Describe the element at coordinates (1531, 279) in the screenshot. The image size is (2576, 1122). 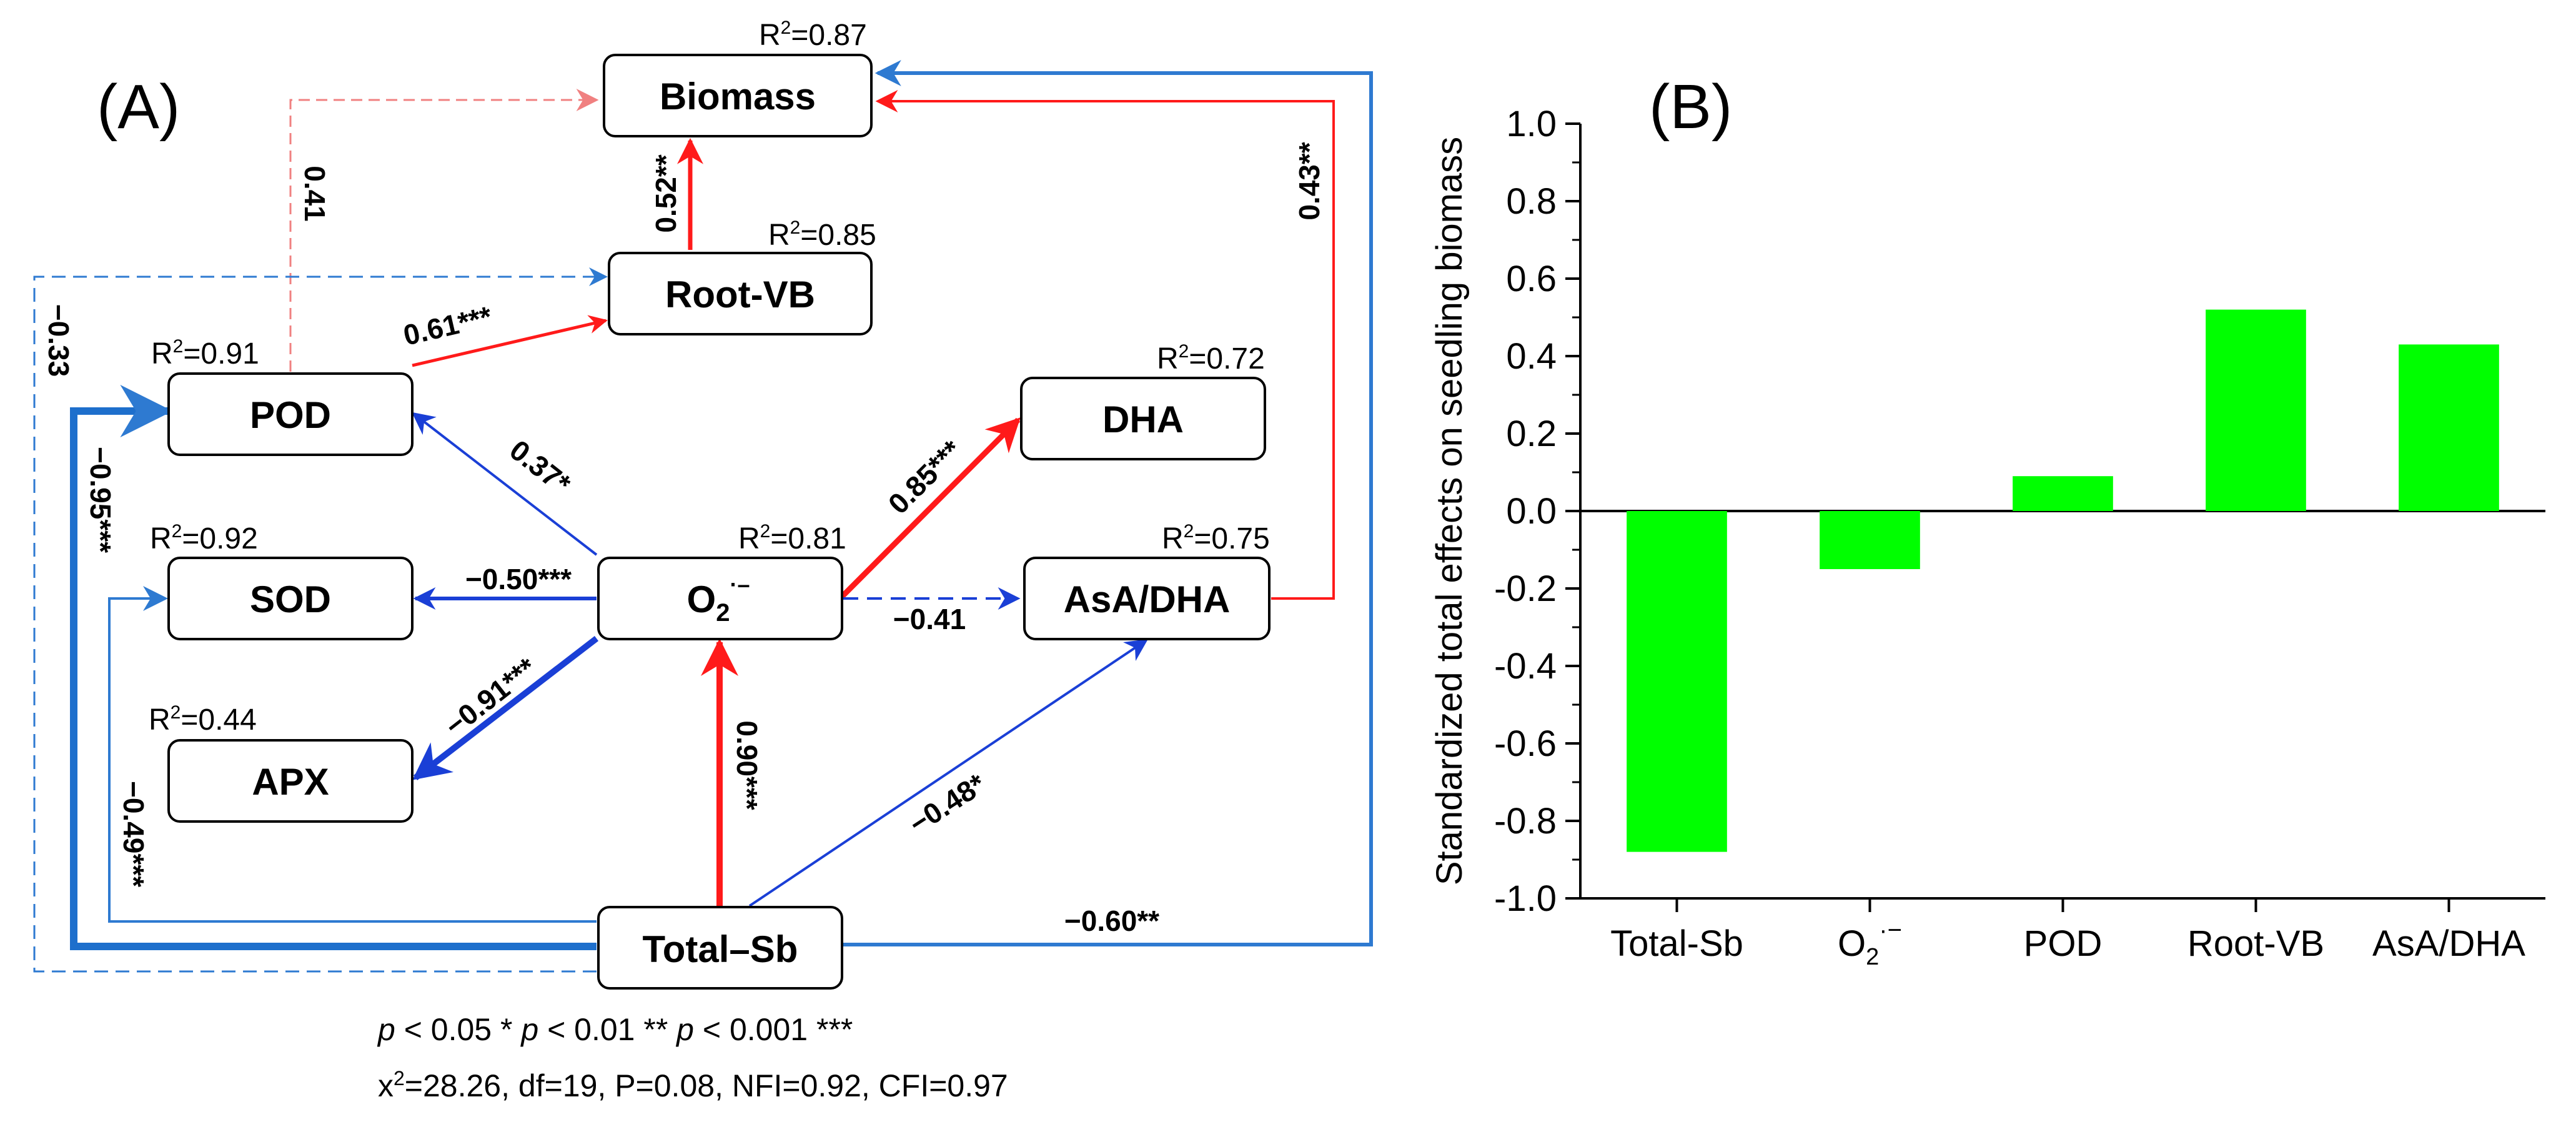
I see `y-tick-label: 0.6` at that location.